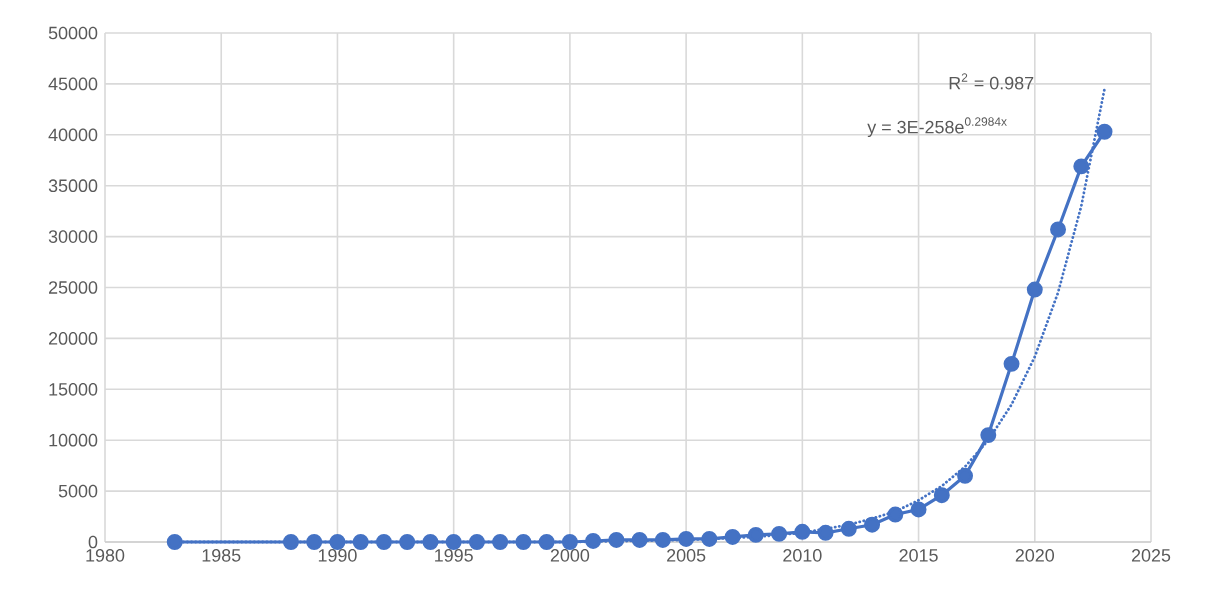 The image size is (1208, 604). What do you see at coordinates (337, 555) in the screenshot?
I see `x-tick-label: 1990` at bounding box center [337, 555].